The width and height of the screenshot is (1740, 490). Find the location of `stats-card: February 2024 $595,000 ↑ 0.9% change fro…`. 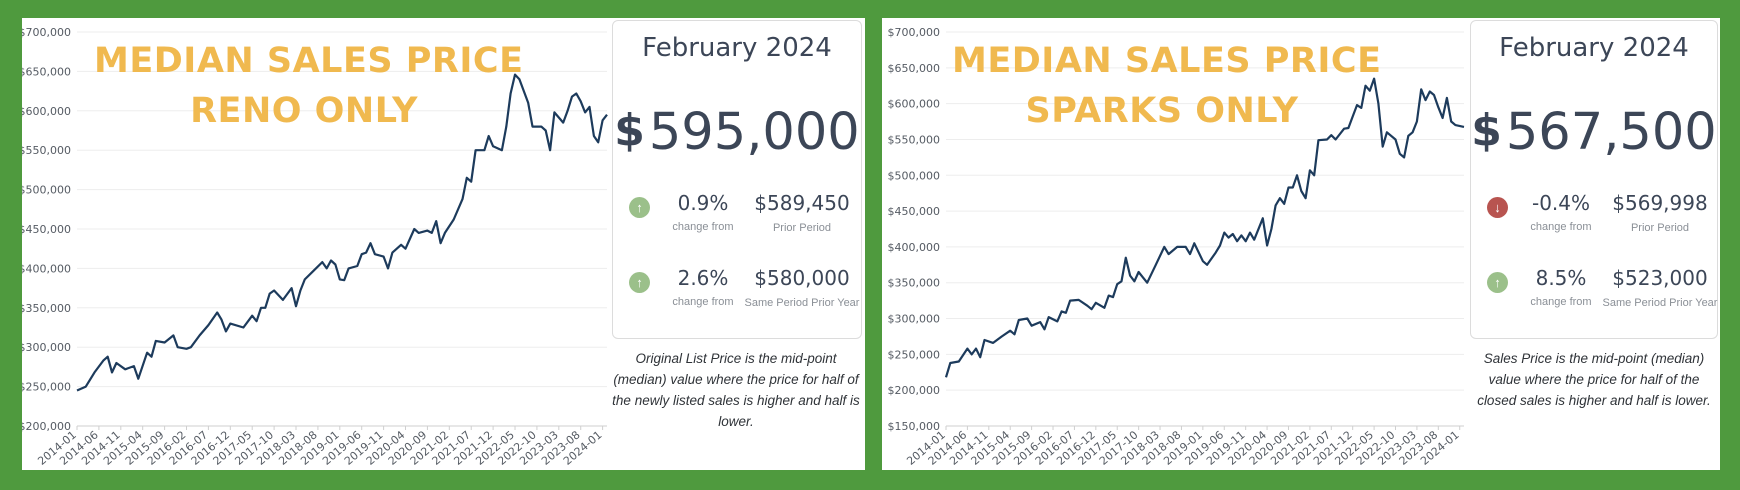

stats-card: February 2024 $595,000 ↑ 0.9% change fro… is located at coordinates (737, 179).